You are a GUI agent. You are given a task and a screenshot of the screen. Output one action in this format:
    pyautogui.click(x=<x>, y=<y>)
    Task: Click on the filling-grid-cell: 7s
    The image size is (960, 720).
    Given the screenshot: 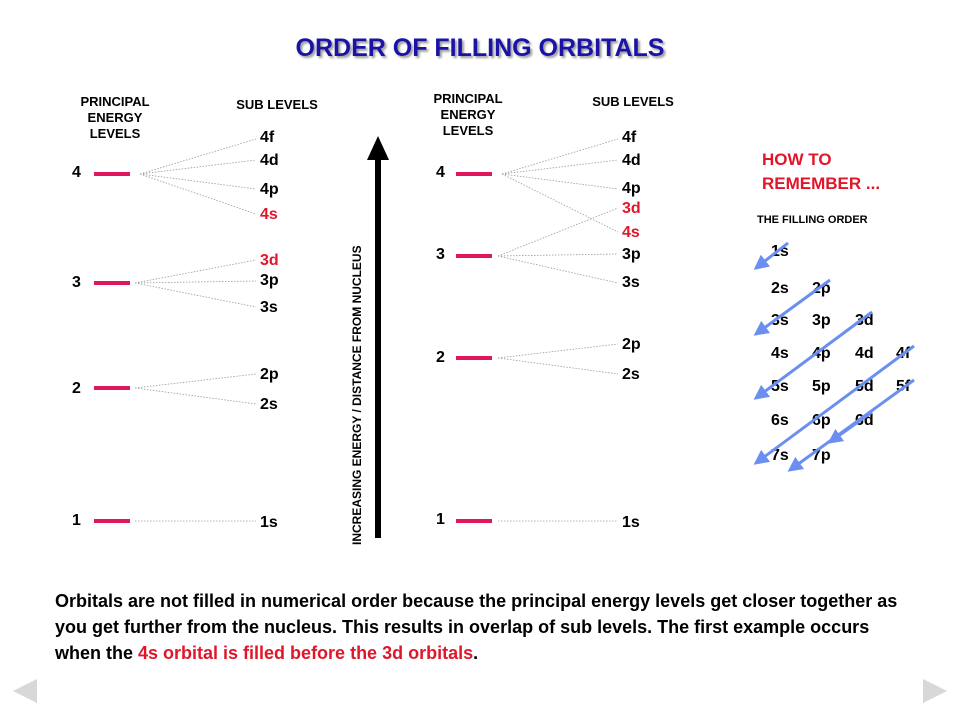 What is the action you would take?
    pyautogui.click(x=780, y=455)
    